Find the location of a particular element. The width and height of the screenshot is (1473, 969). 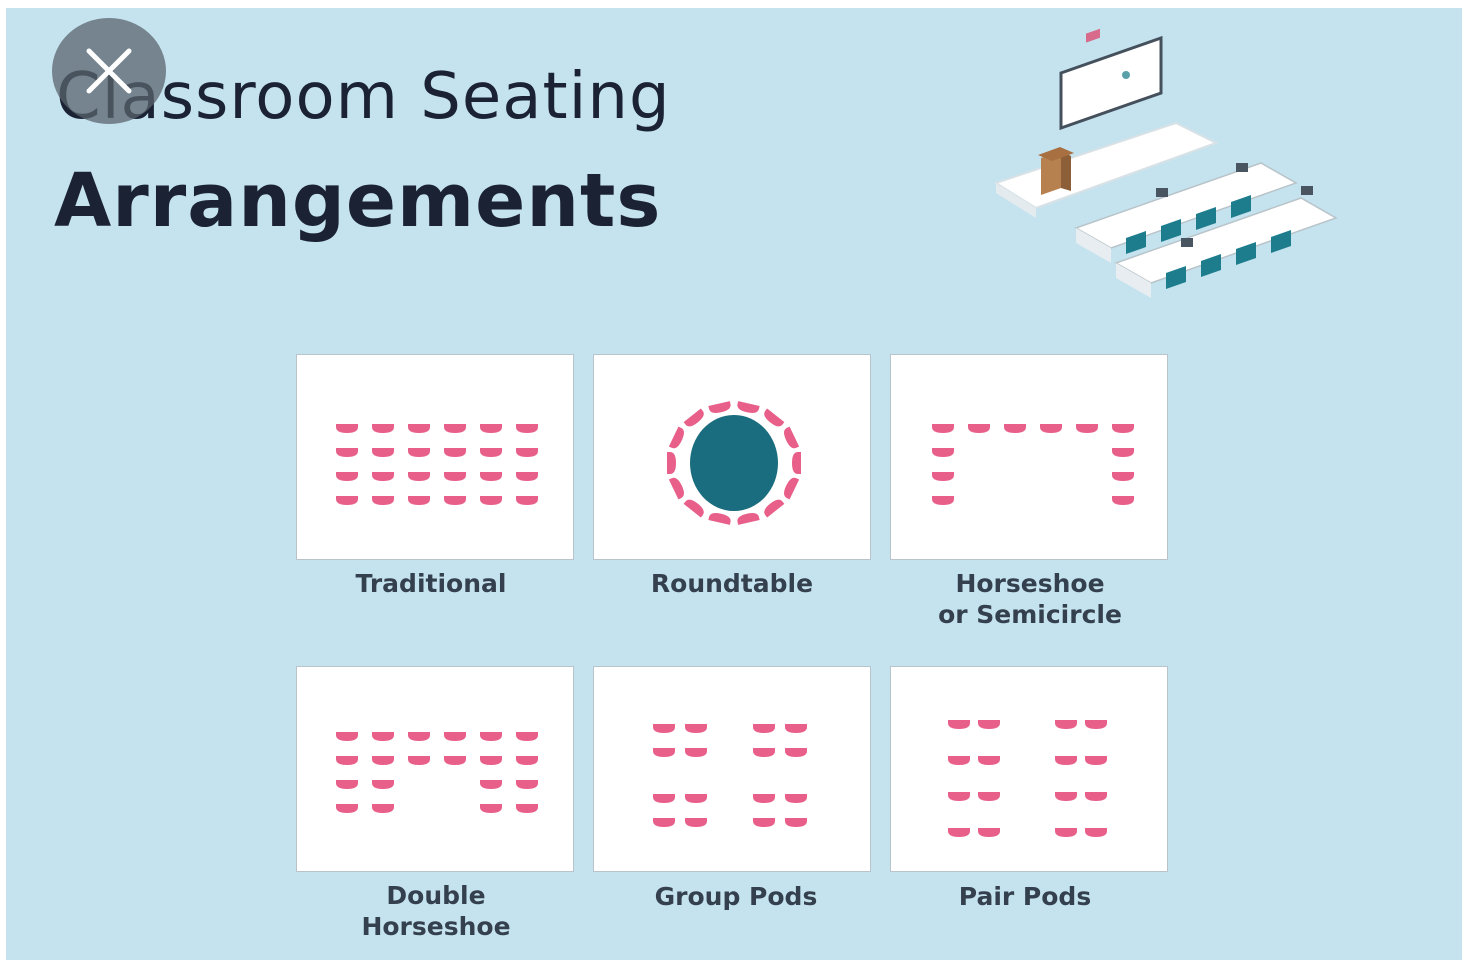

label-horseshoe-line1: Horseshoe is located at coordinates (1030, 583).